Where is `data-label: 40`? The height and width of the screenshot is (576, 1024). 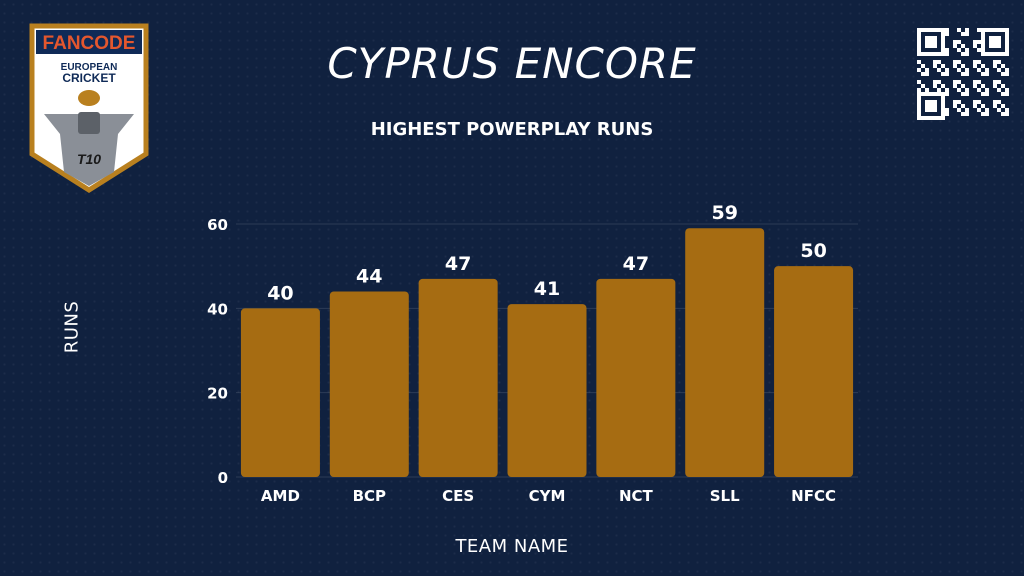 data-label: 40 is located at coordinates (280, 293).